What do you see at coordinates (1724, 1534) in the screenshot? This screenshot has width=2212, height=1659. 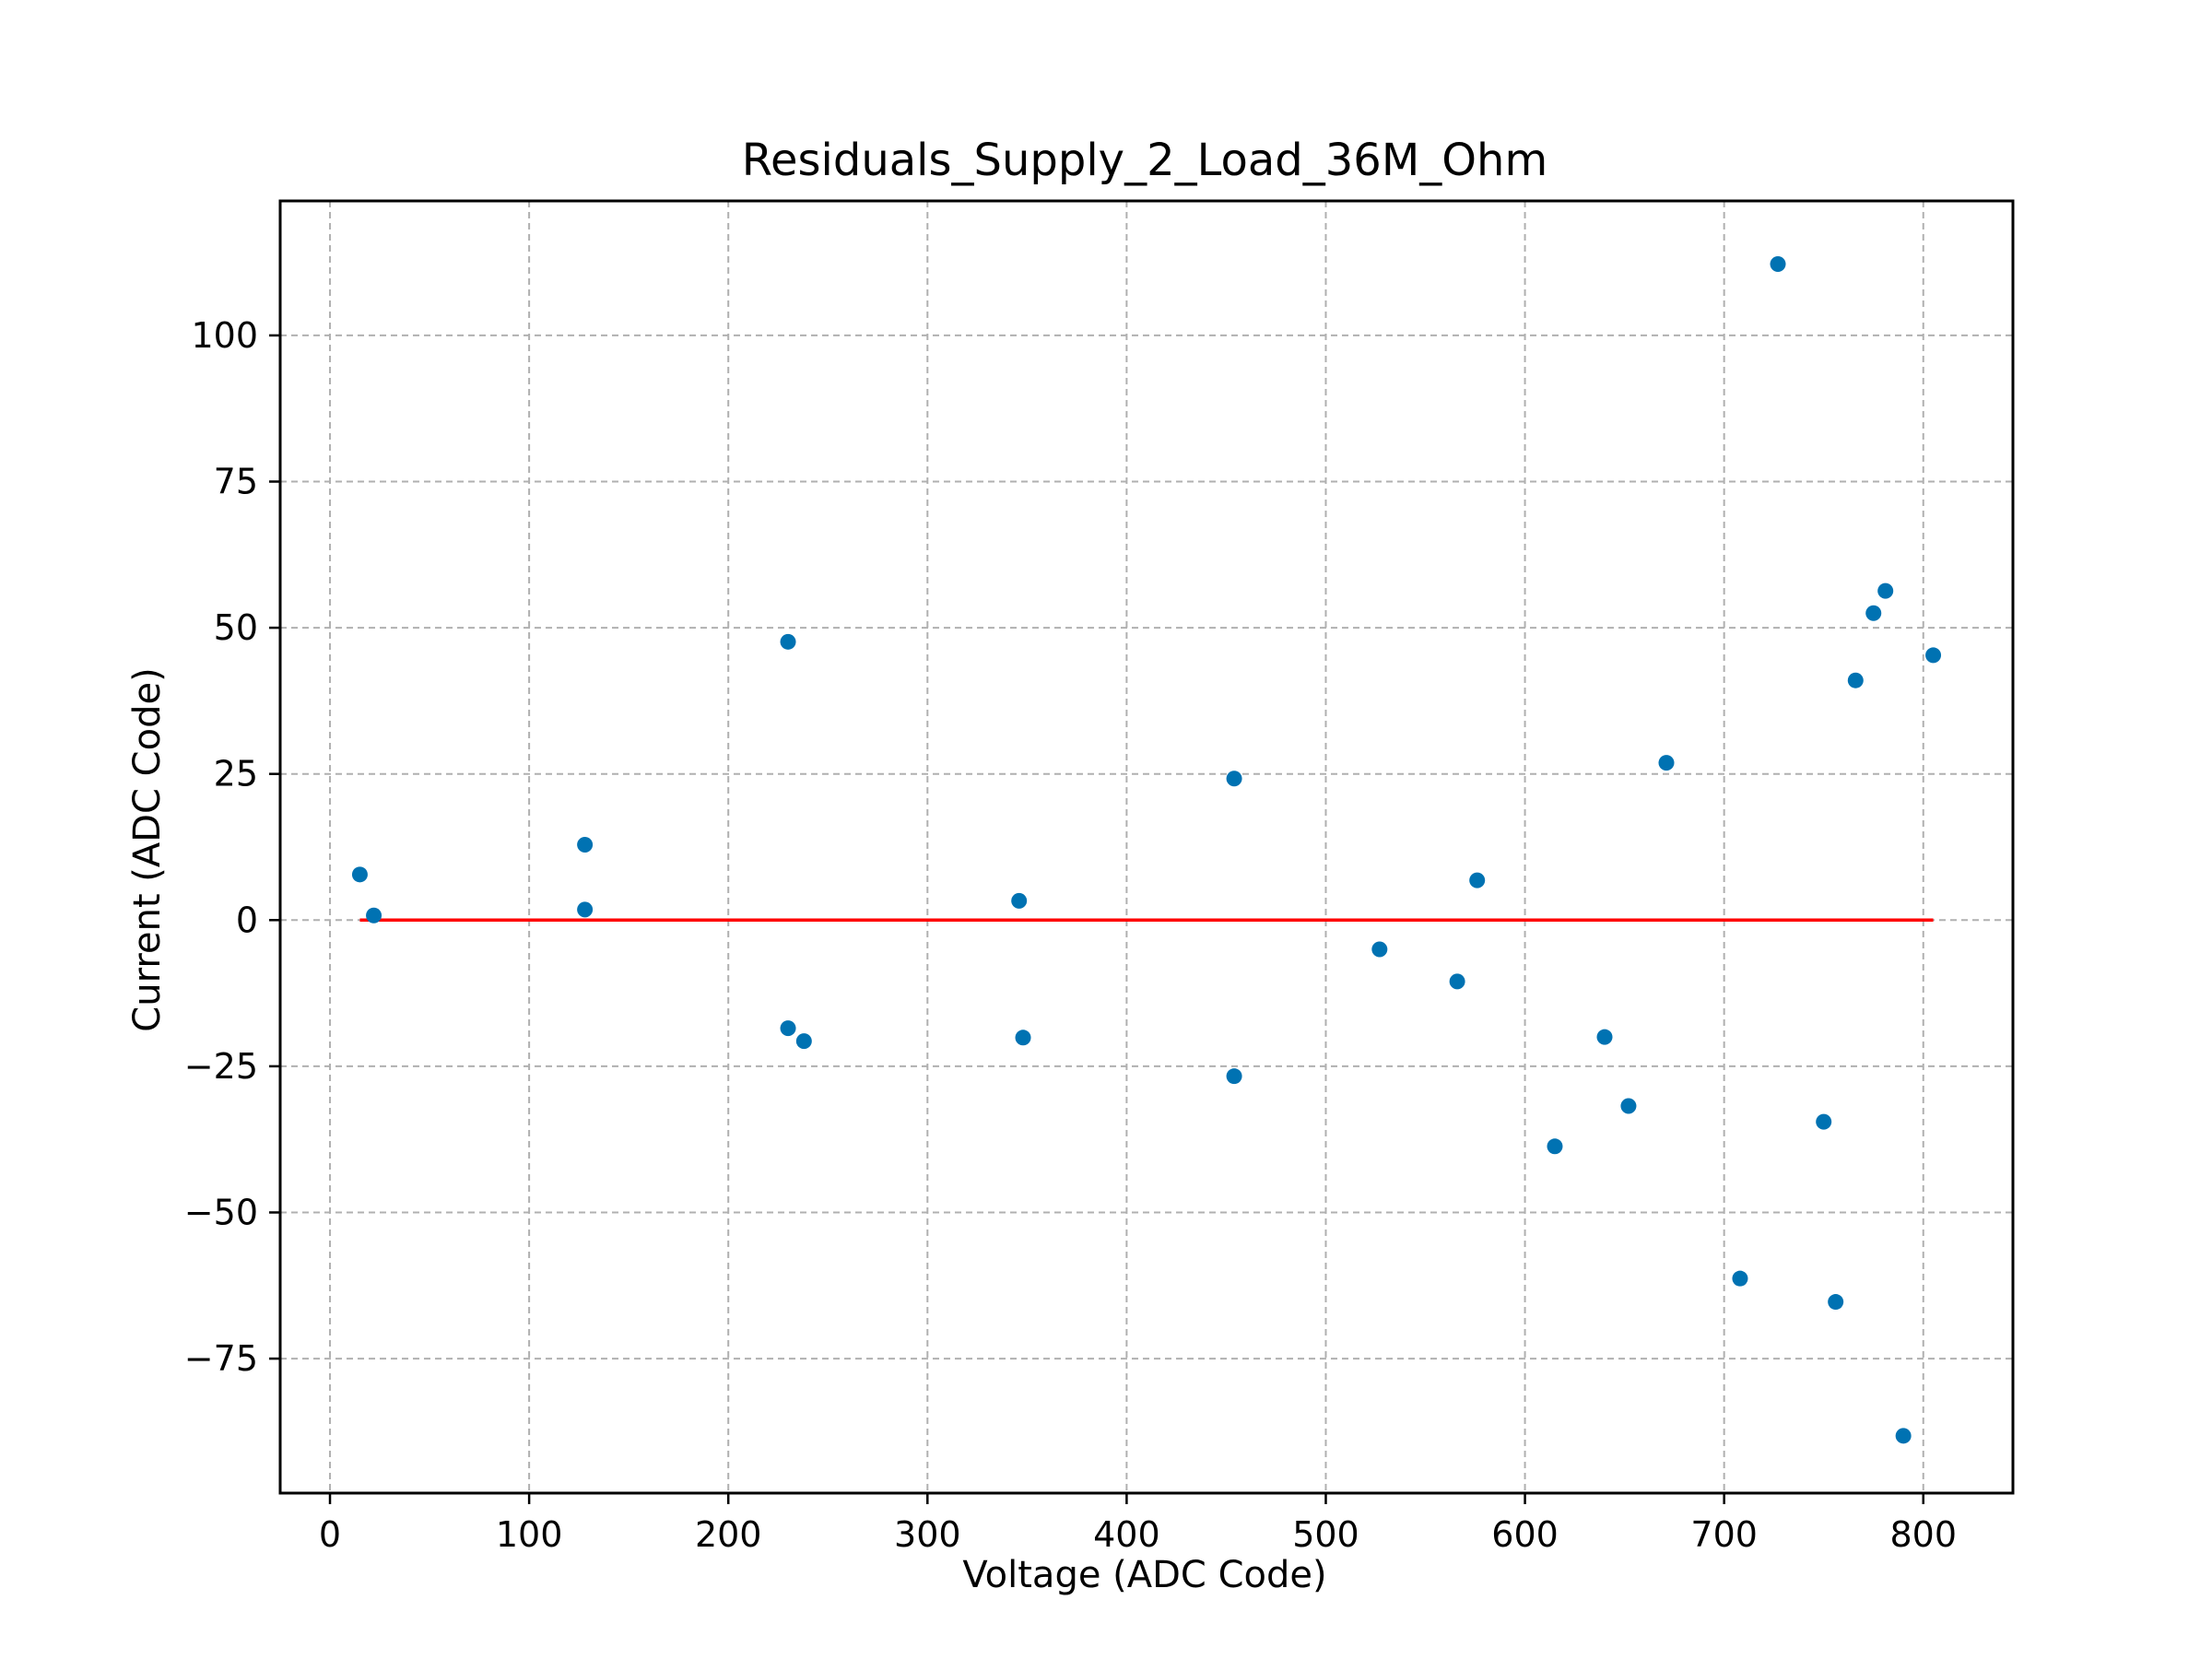 I see `x-tick-label: 700` at bounding box center [1724, 1534].